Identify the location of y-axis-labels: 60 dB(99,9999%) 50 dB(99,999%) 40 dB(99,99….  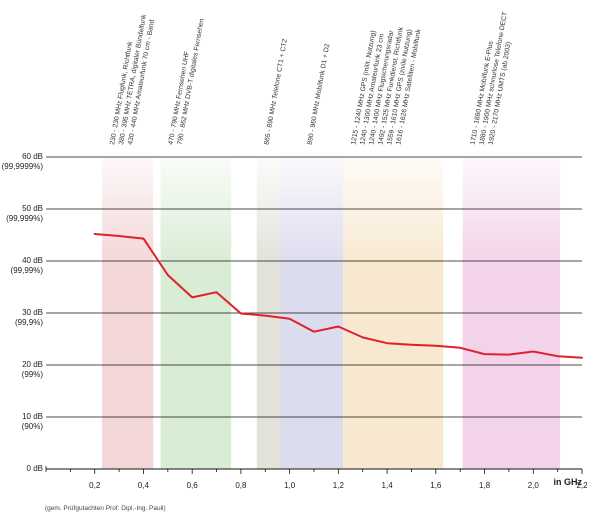
(23, 312).